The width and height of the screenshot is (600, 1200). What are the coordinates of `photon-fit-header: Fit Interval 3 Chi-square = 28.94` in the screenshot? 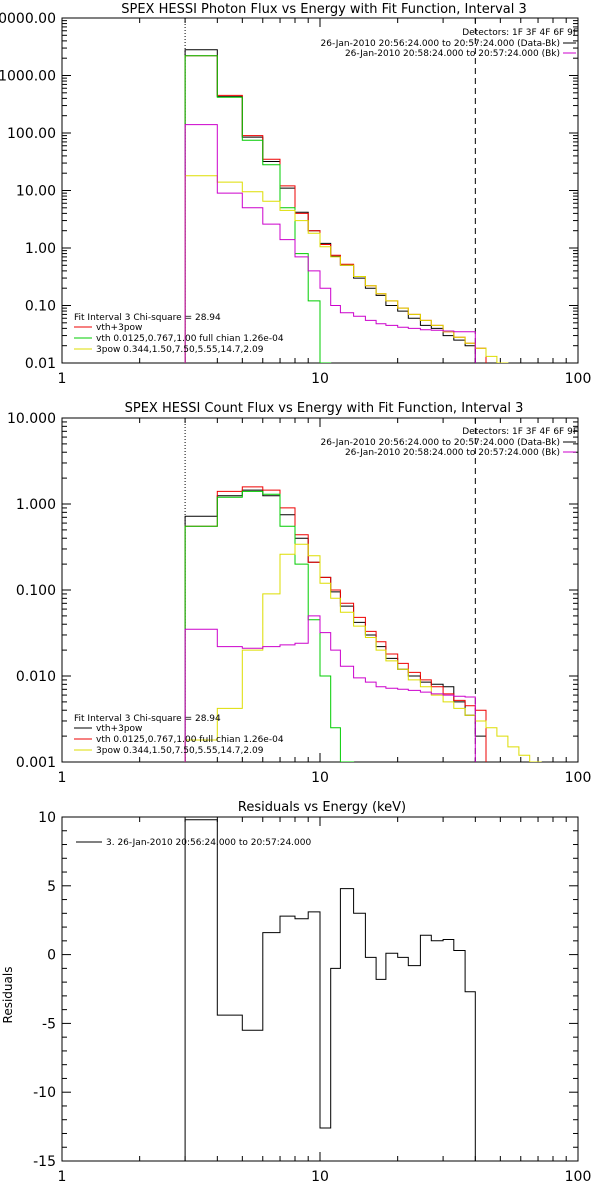 It's located at (147, 318).